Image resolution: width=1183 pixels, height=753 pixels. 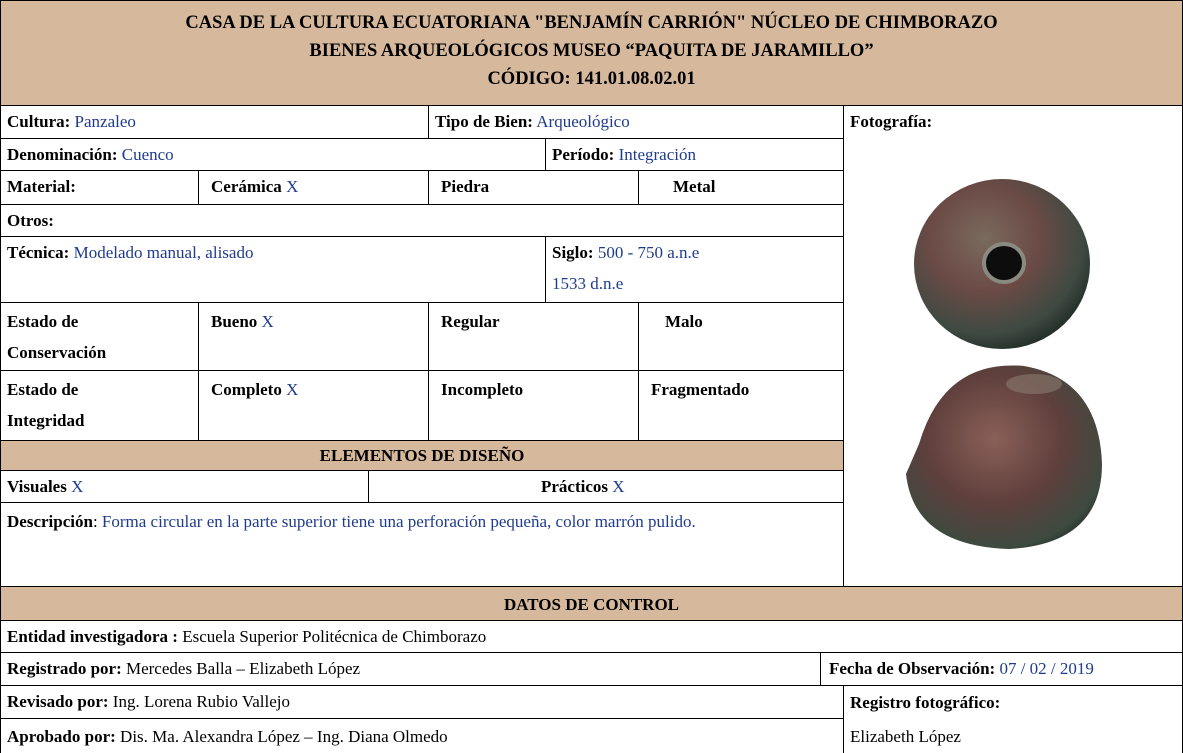 I want to click on label: Material:, so click(x=41, y=186).